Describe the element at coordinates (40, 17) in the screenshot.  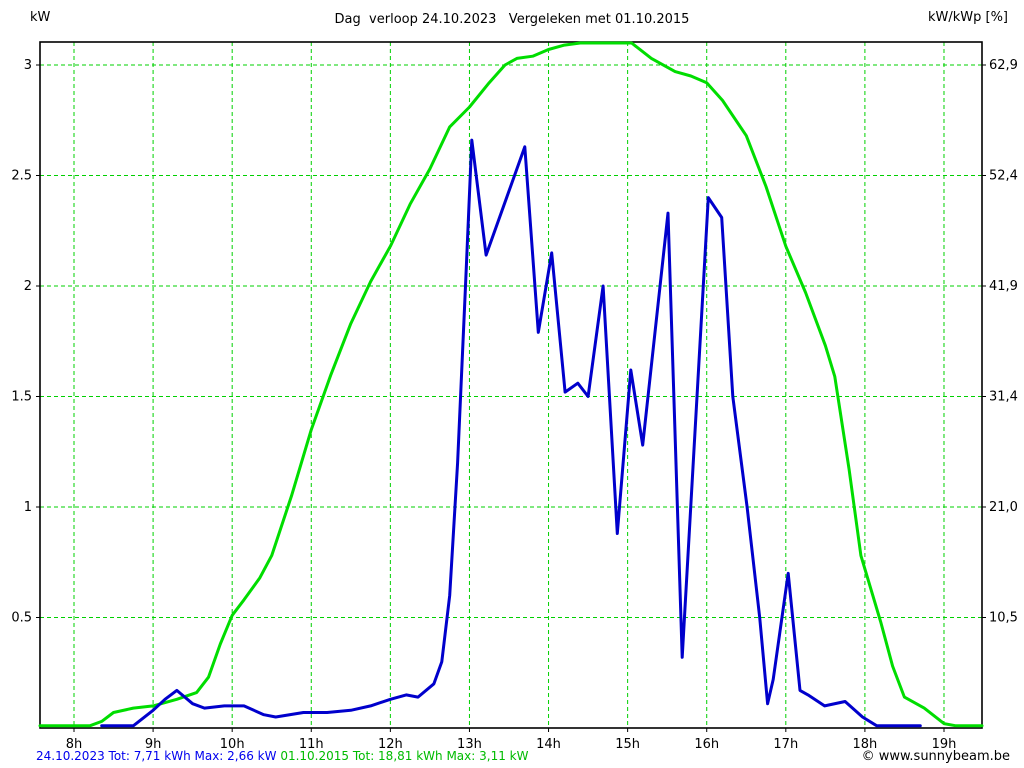
I see `left-axis-unit-label: kW` at that location.